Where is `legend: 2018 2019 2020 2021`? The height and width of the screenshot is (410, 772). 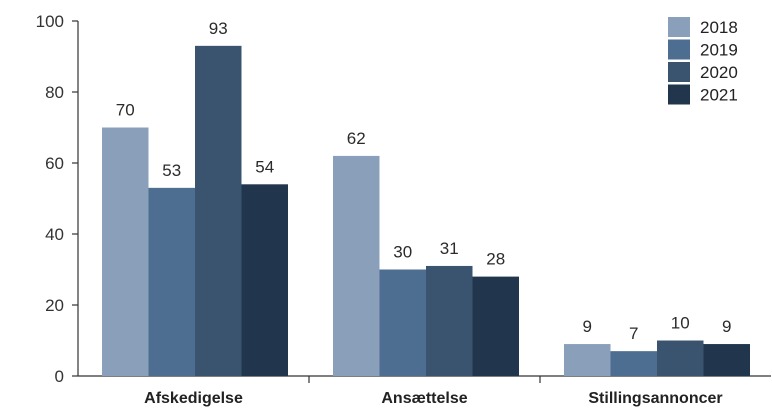 legend: 2018 2019 2020 2021 is located at coordinates (703, 61).